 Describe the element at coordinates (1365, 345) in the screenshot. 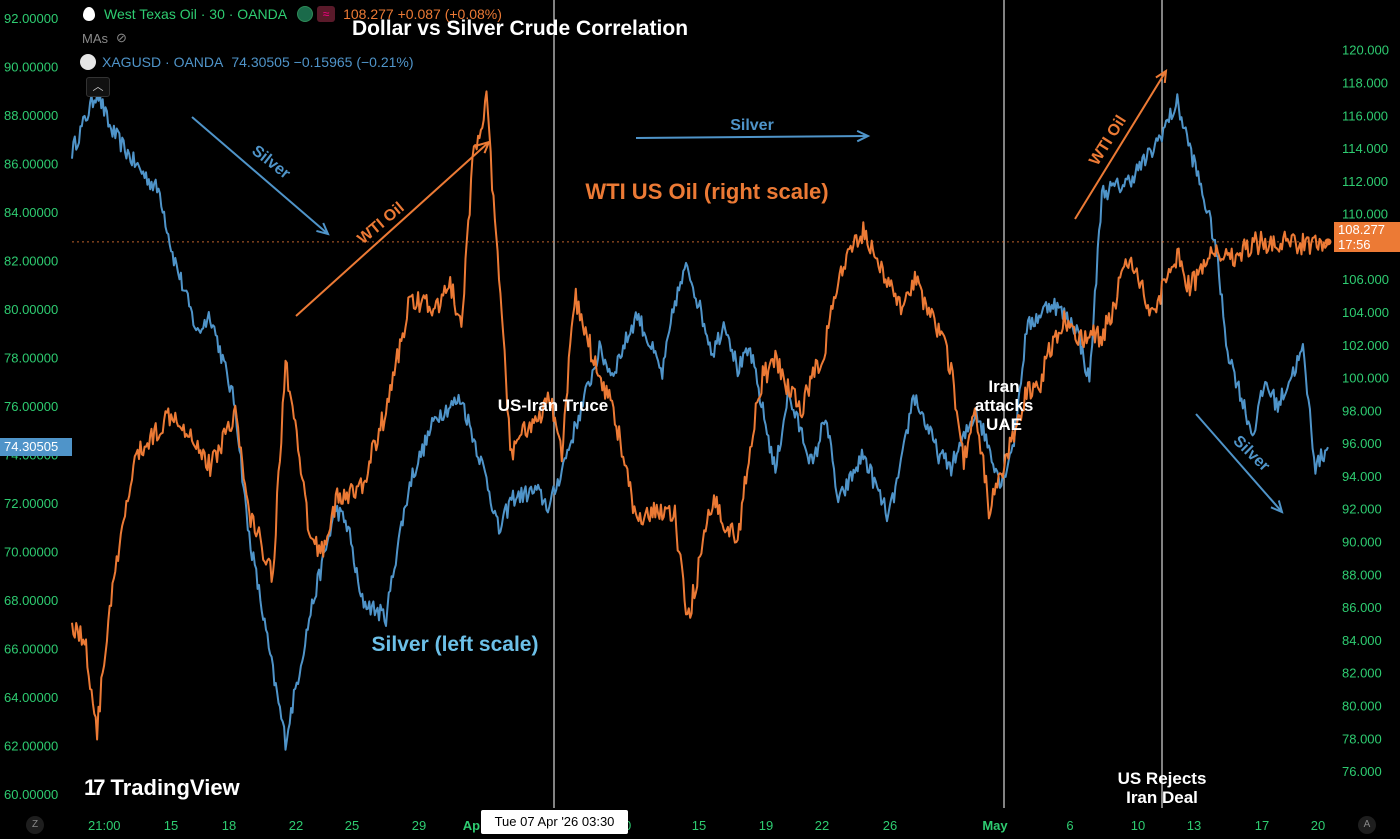

I see `right-axis-tick: 102.000` at that location.